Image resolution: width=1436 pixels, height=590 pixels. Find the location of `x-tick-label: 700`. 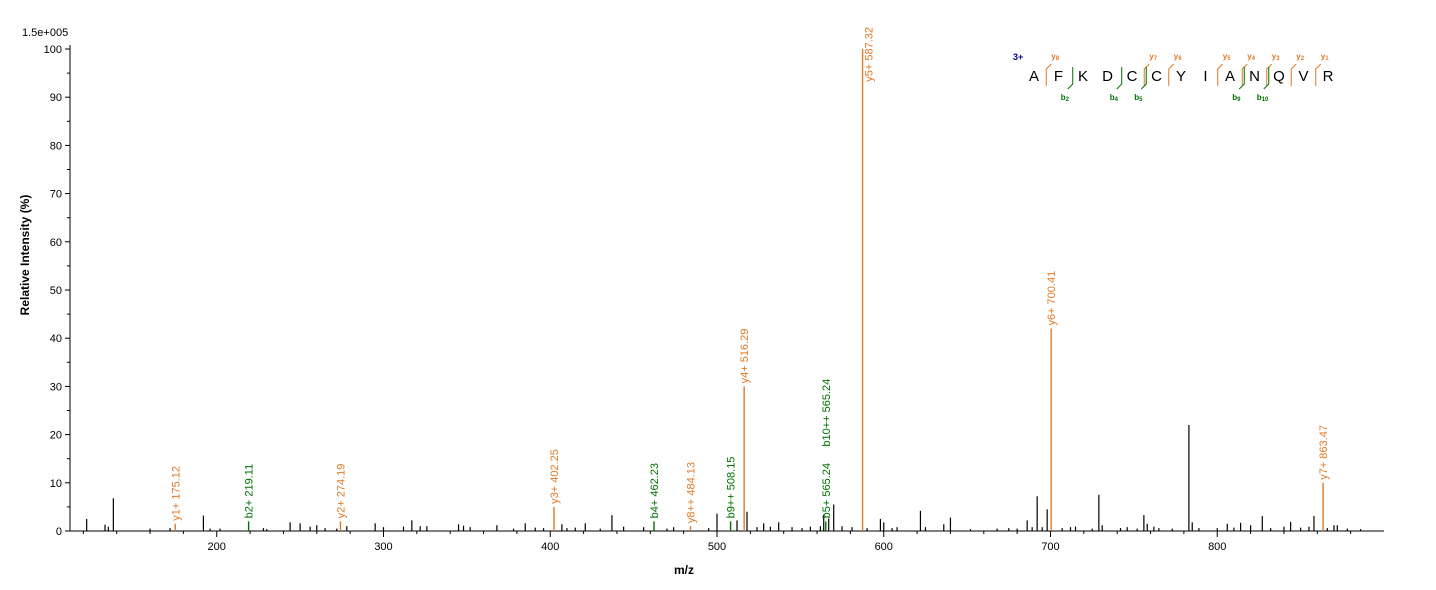

x-tick-label: 700 is located at coordinates (1050, 547).